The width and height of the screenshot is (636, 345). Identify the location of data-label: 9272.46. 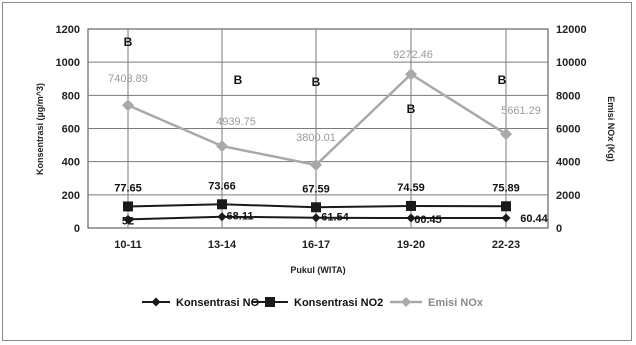
(413, 55).